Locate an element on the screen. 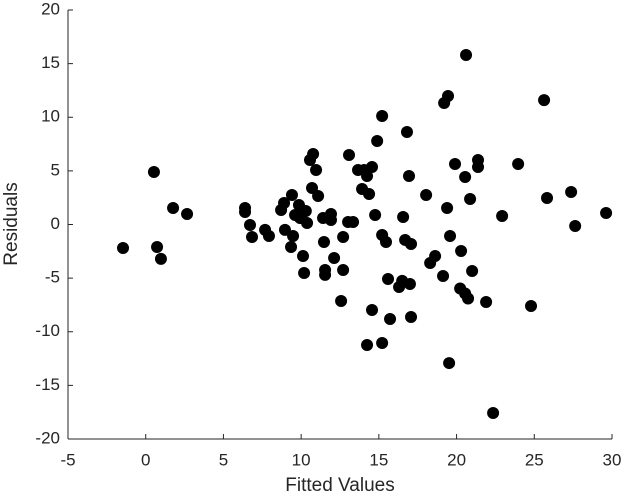 This screenshot has width=626, height=501. y-axis-label: Residuals is located at coordinates (11, 223).